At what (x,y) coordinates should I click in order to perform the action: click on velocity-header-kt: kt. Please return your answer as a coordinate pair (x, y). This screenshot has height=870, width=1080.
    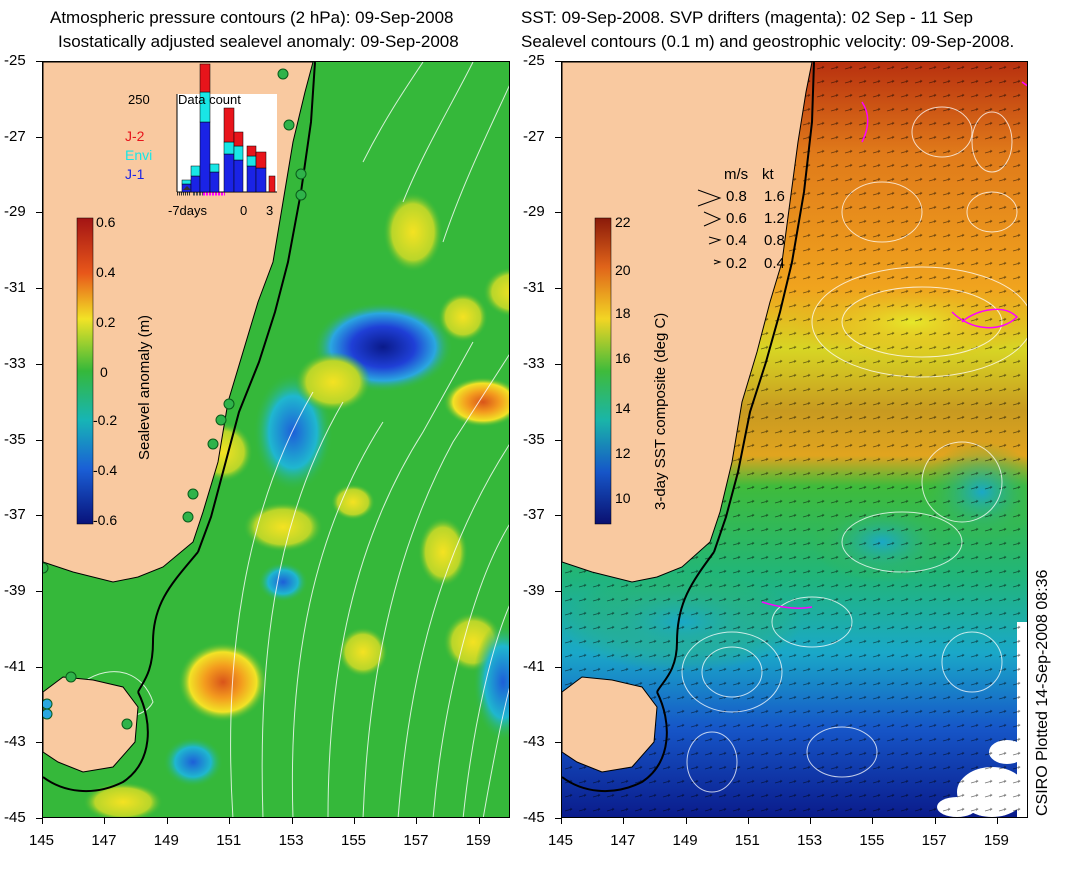
    Looking at the image, I should click on (768, 174).